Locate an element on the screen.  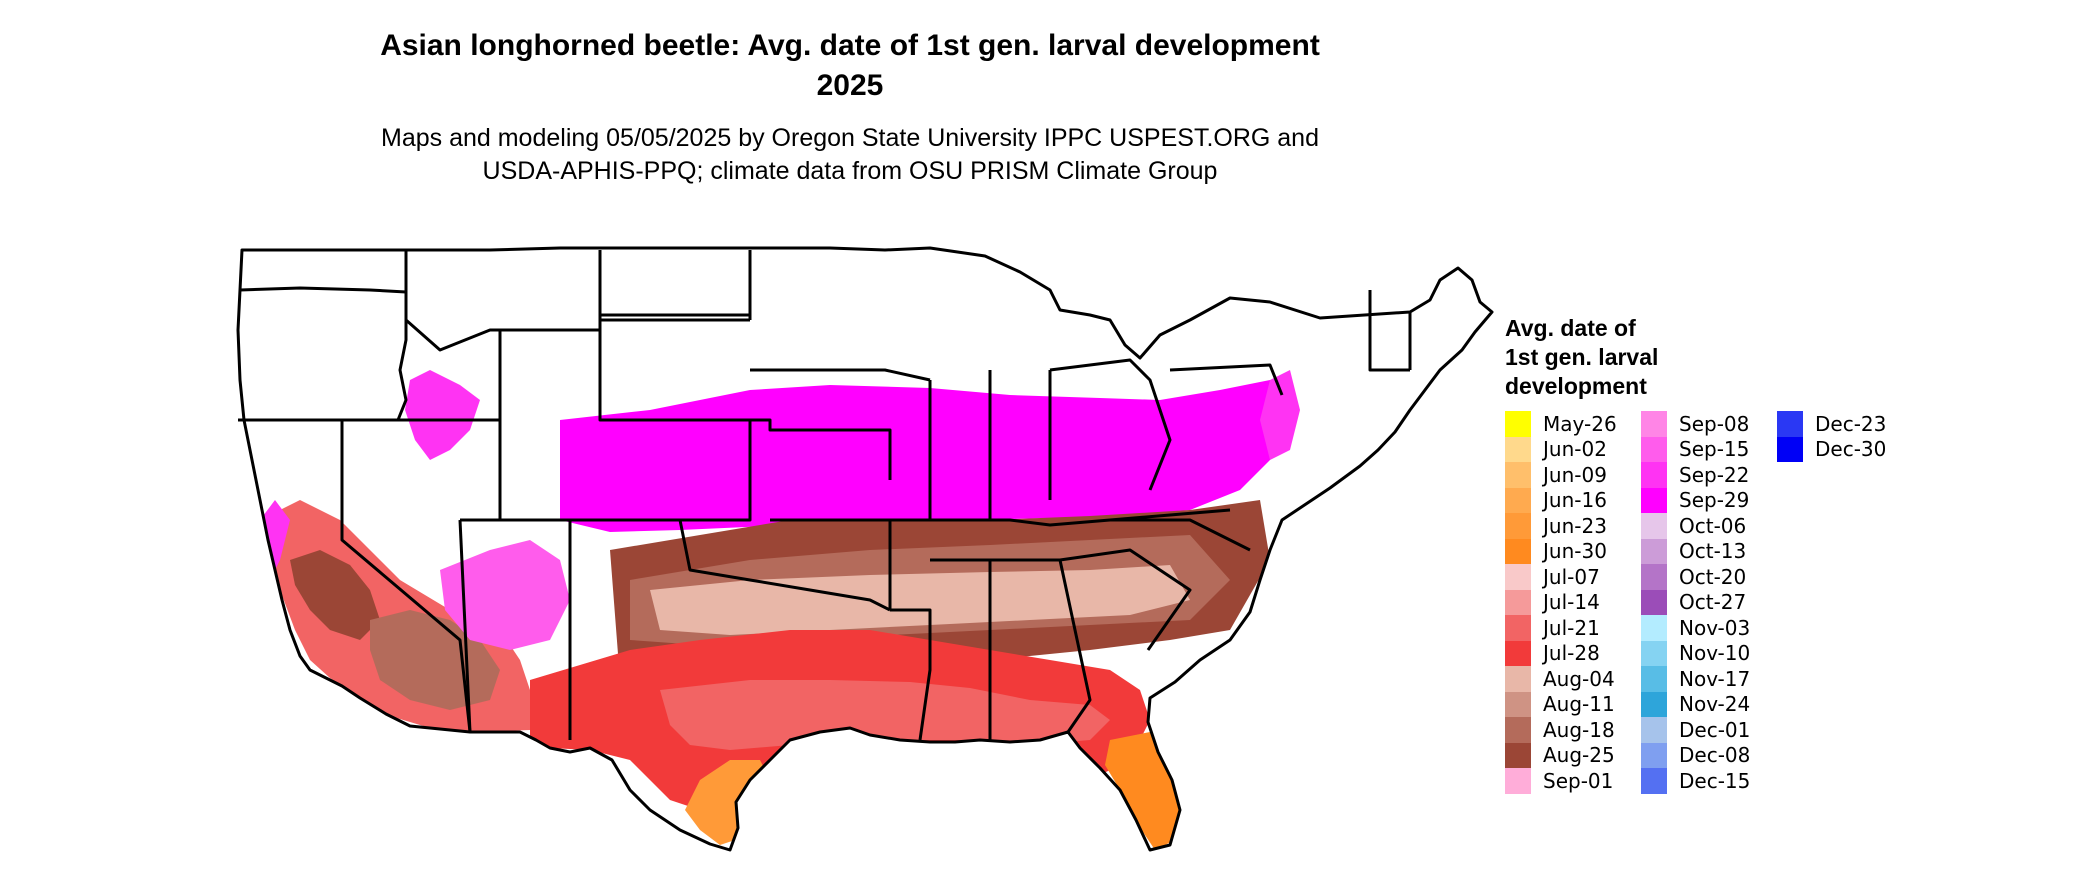
legend-item: Jun-09 is located at coordinates (1568, 475).